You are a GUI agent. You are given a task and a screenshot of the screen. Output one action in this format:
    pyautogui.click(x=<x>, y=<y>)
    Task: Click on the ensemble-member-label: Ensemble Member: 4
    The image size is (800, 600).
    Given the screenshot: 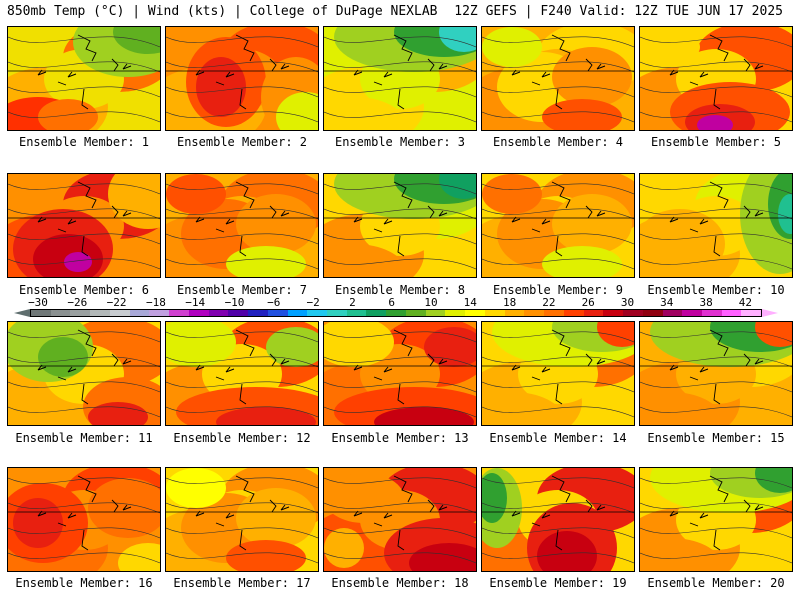 What is the action you would take?
    pyautogui.click(x=558, y=142)
    